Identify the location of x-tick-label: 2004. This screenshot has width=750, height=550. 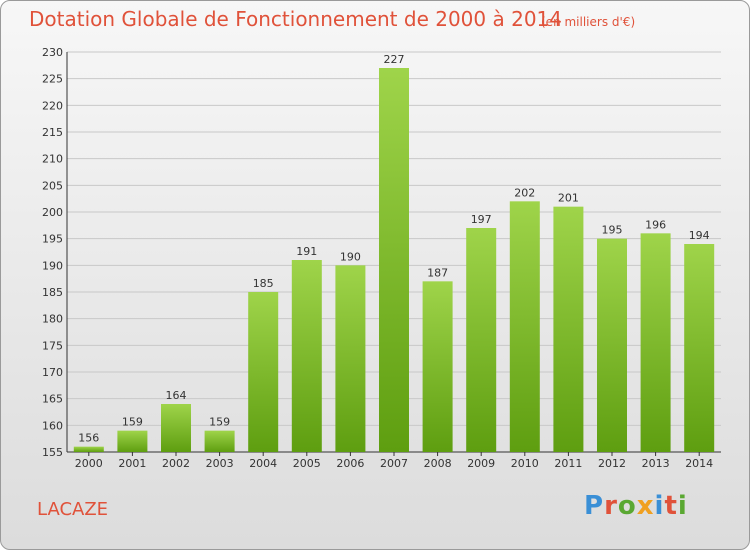
(263, 463).